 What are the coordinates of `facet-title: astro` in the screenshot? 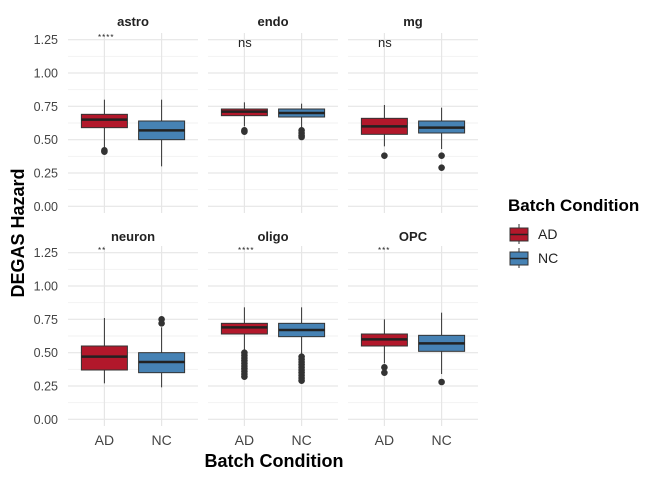 It's located at (133, 21).